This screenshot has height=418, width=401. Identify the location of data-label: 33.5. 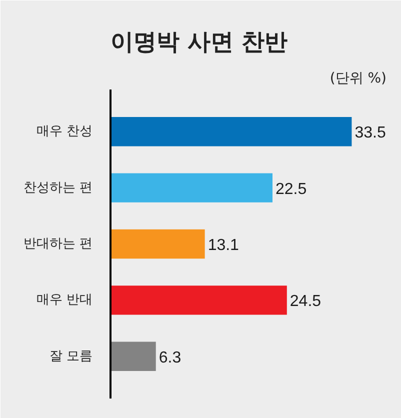
(370, 133).